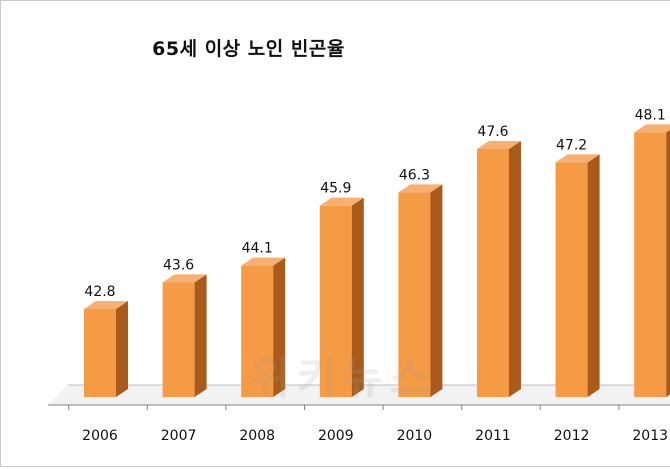 This screenshot has height=469, width=670. I want to click on x-tick-label: 2007, so click(179, 436).